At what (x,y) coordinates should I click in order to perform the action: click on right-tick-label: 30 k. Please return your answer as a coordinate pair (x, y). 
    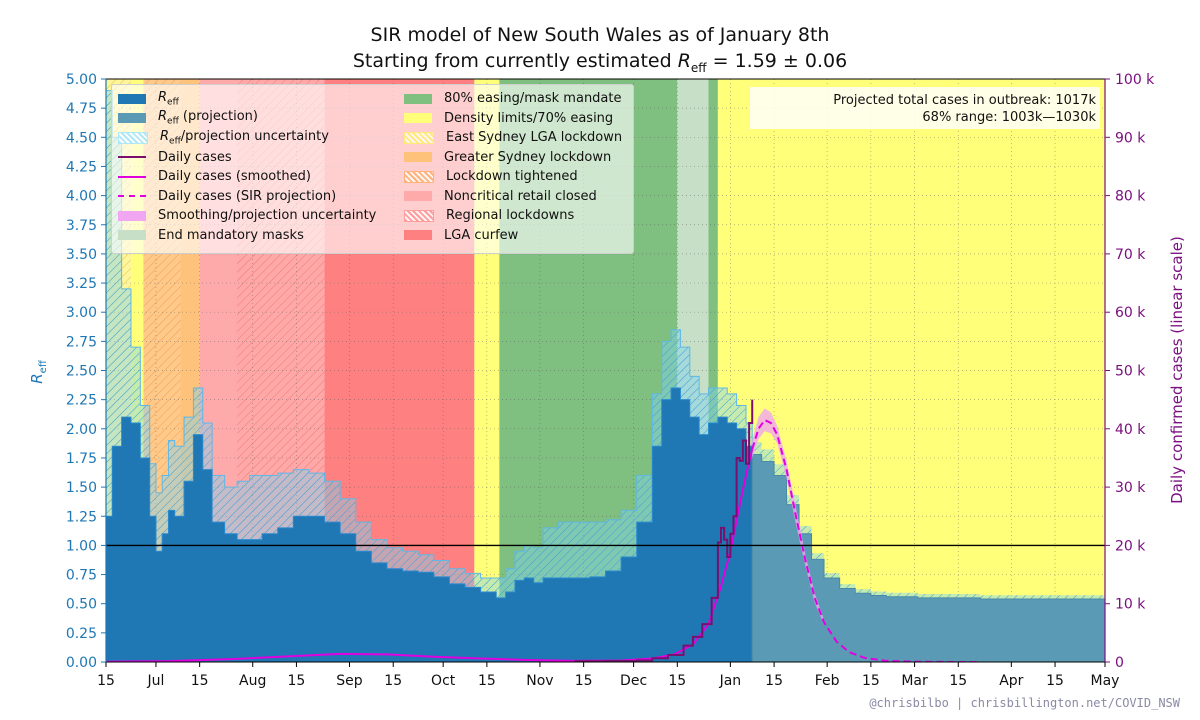
    Looking at the image, I should click on (1130, 488).